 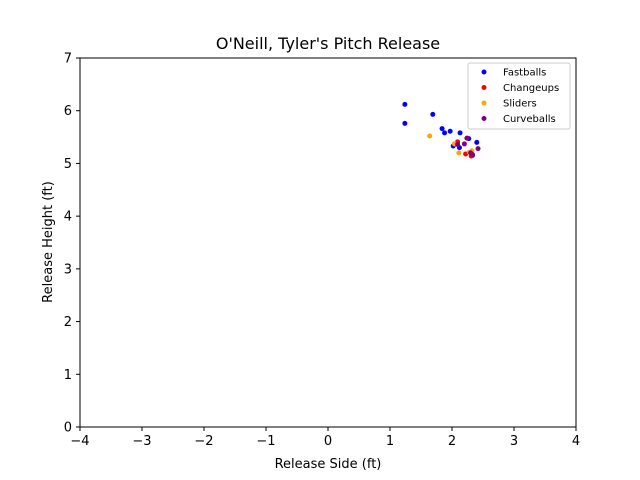 What do you see at coordinates (68, 111) in the screenshot?
I see `y-tick-label: 6` at bounding box center [68, 111].